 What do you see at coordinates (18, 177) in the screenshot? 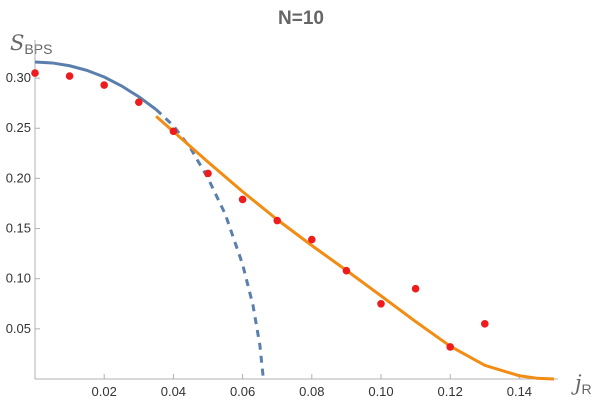
I see `y-tick-label: 0.20` at bounding box center [18, 177].